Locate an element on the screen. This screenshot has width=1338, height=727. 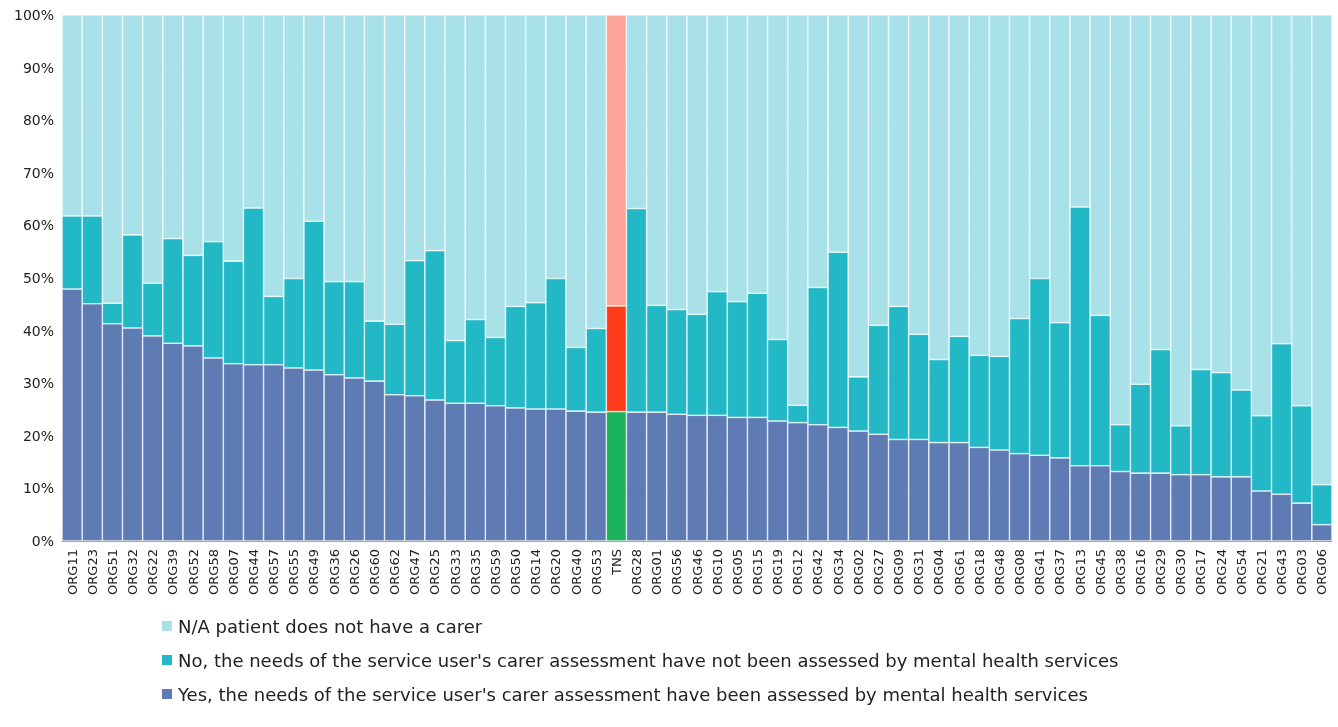
x-tick-label: ORG57 is located at coordinates (274, 572).